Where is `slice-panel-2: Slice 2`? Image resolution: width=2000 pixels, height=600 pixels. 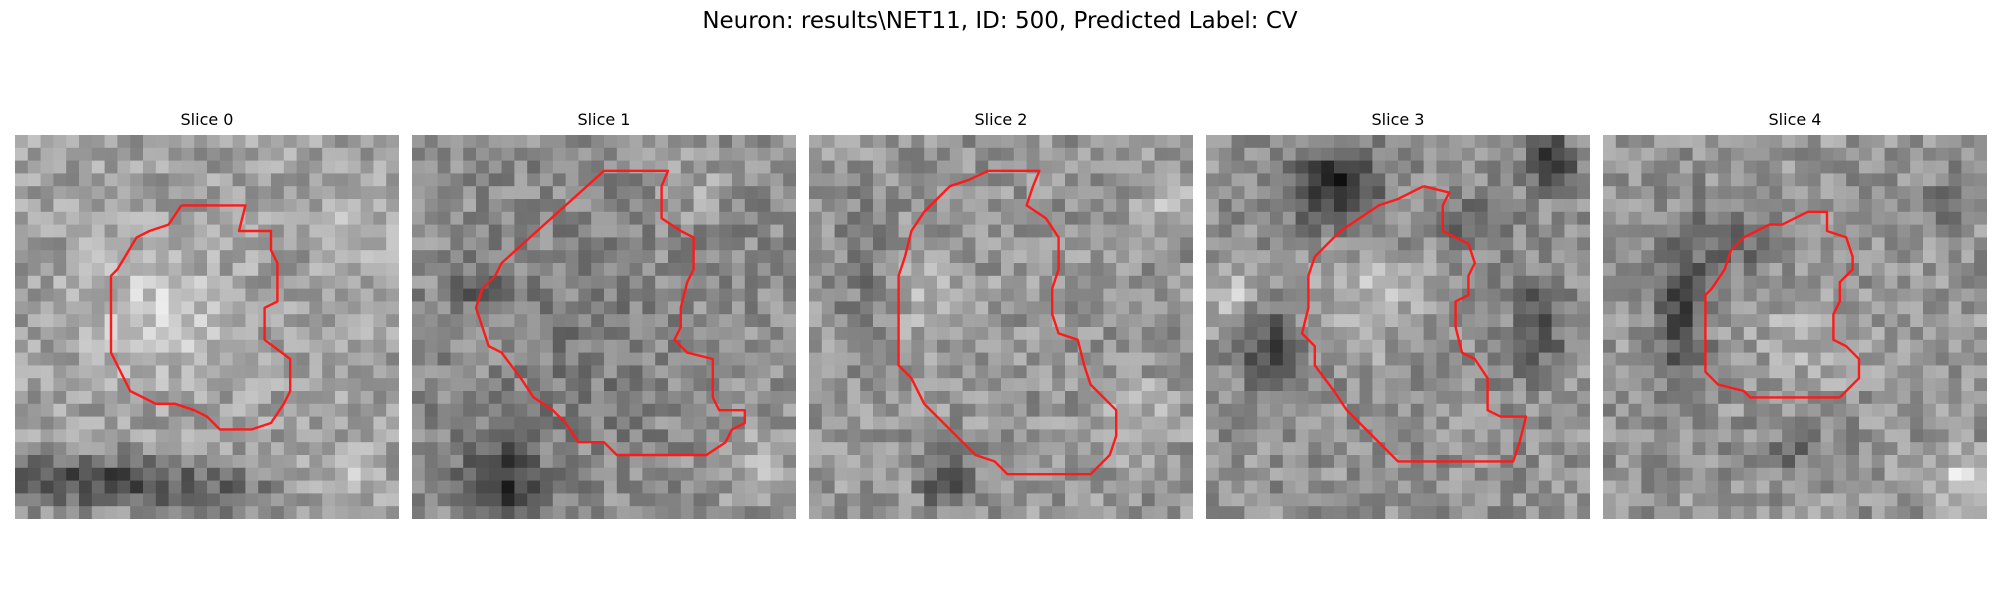
slice-panel-2: Slice 2 is located at coordinates (1001, 313).